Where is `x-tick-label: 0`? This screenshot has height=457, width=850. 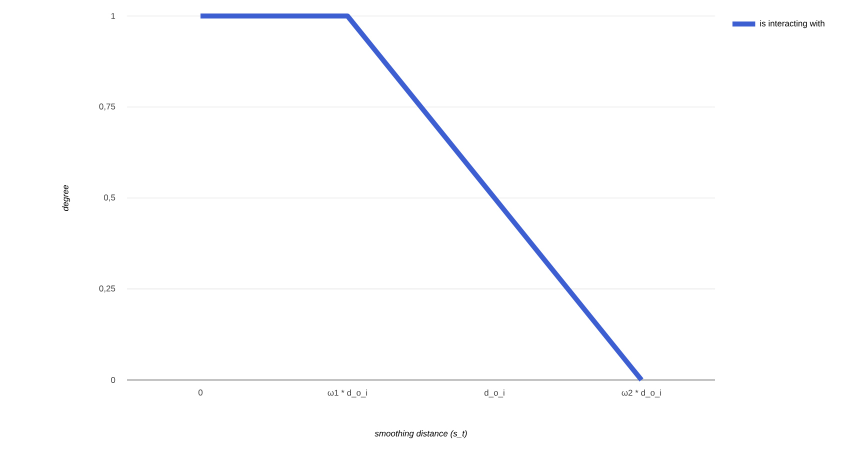 x-tick-label: 0 is located at coordinates (200, 393).